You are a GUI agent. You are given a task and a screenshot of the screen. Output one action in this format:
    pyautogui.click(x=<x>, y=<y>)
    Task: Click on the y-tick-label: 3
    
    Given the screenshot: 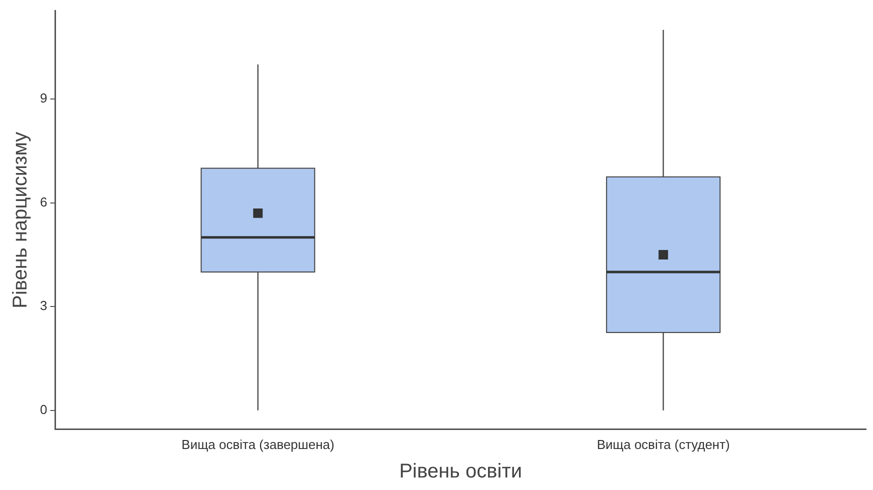 What is the action you would take?
    pyautogui.click(x=44, y=306)
    